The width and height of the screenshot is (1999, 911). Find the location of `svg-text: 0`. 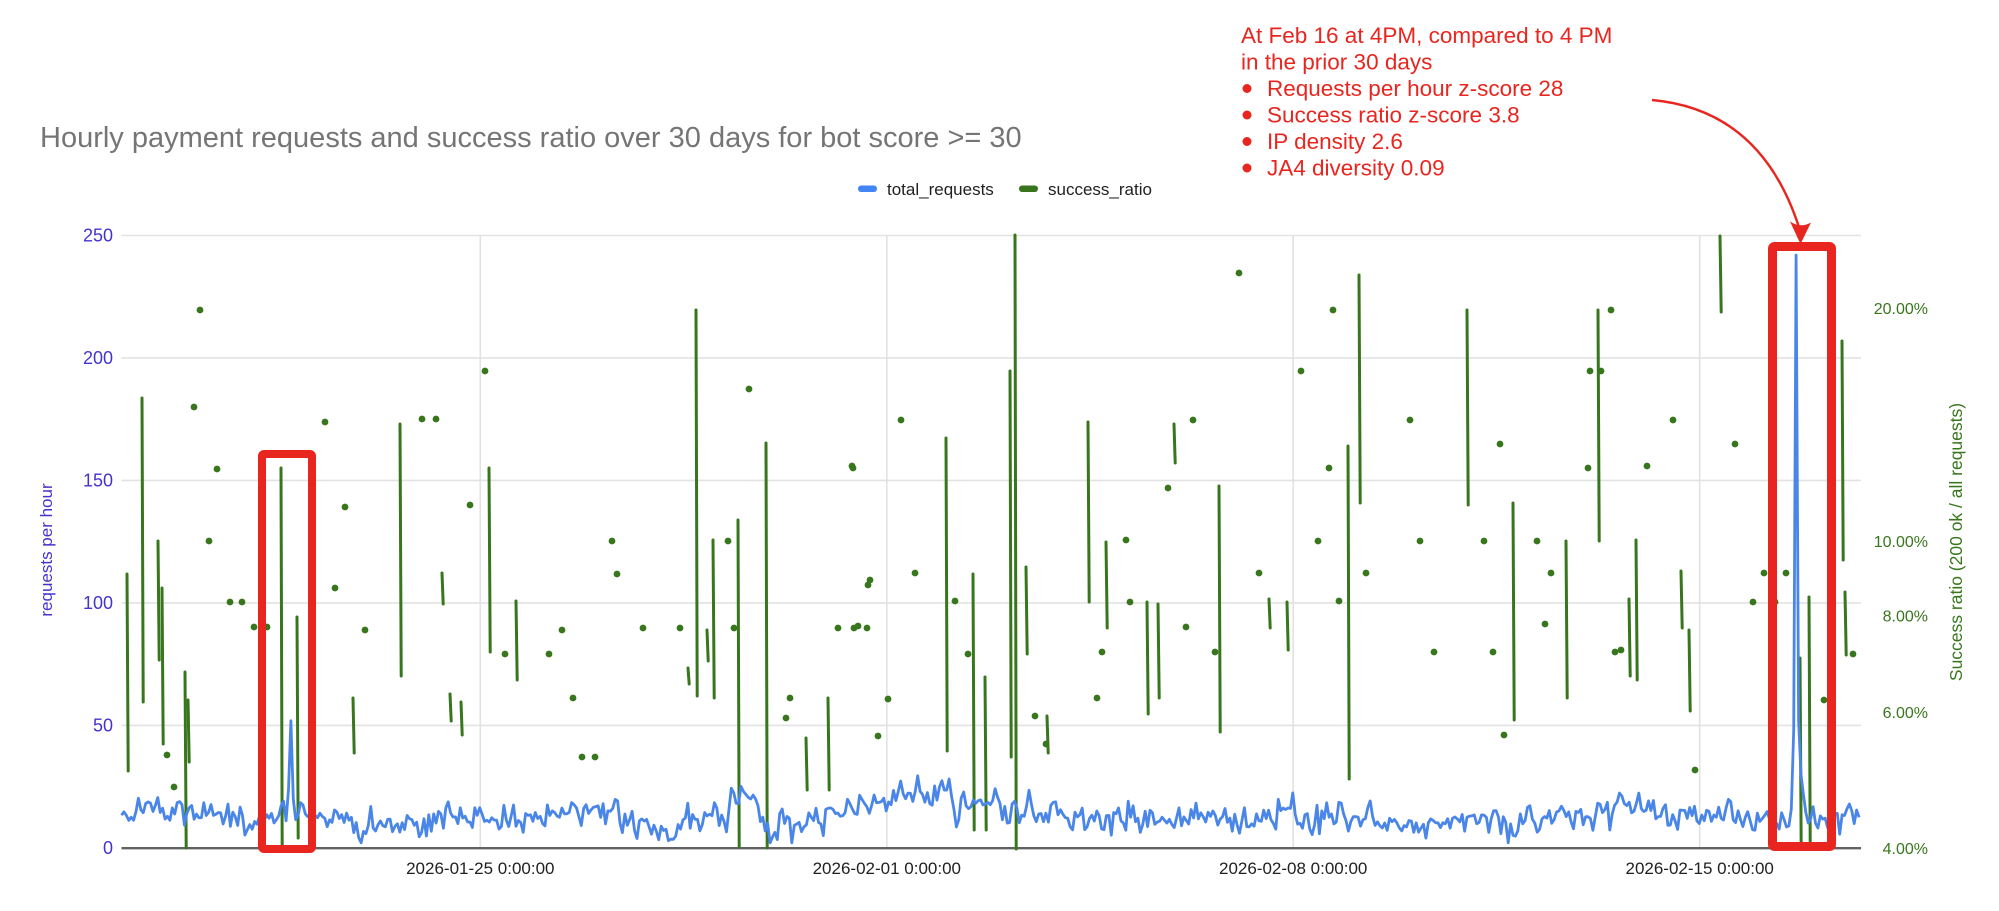

svg-text: 0 is located at coordinates (108, 848).